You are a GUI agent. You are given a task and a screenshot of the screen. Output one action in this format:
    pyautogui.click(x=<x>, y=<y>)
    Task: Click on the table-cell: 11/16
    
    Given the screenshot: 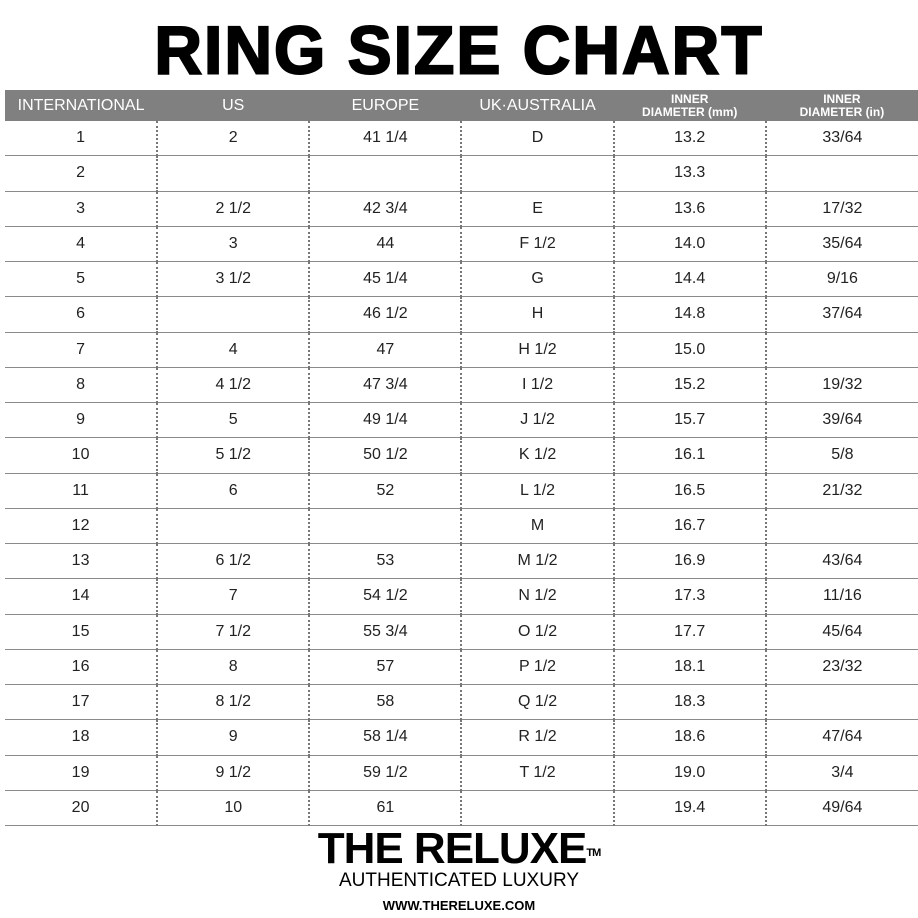 What is the action you would take?
    pyautogui.click(x=841, y=596)
    